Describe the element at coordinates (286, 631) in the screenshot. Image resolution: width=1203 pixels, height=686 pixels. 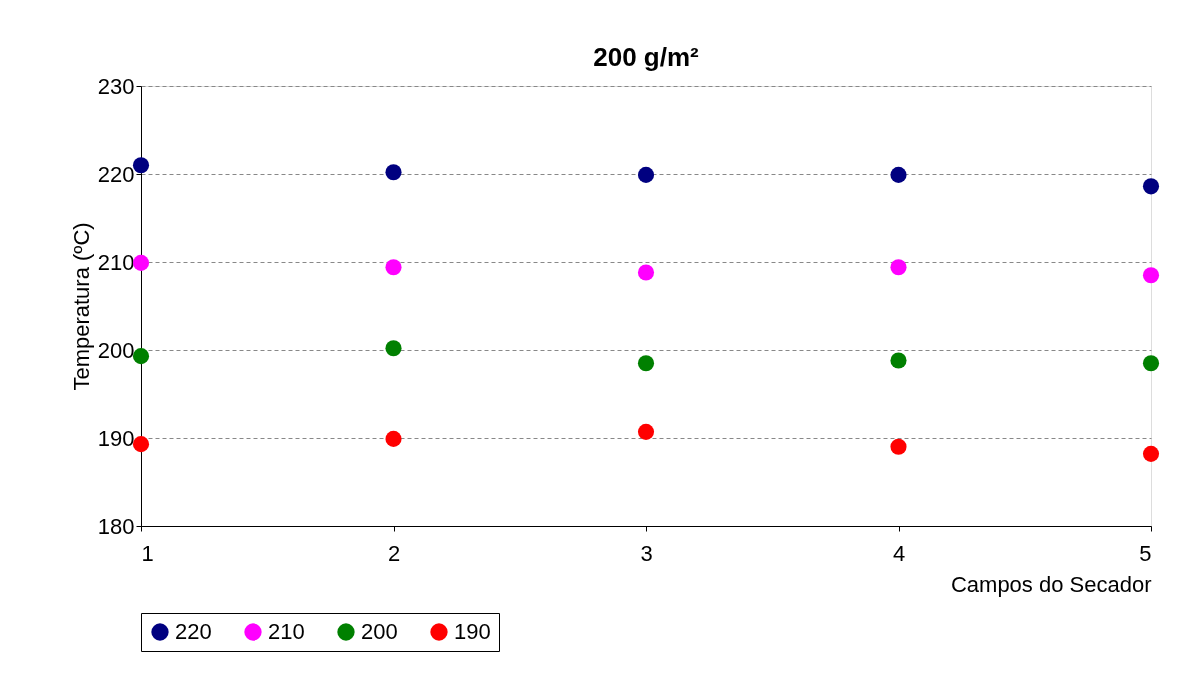
I see `legend-label: 210` at that location.